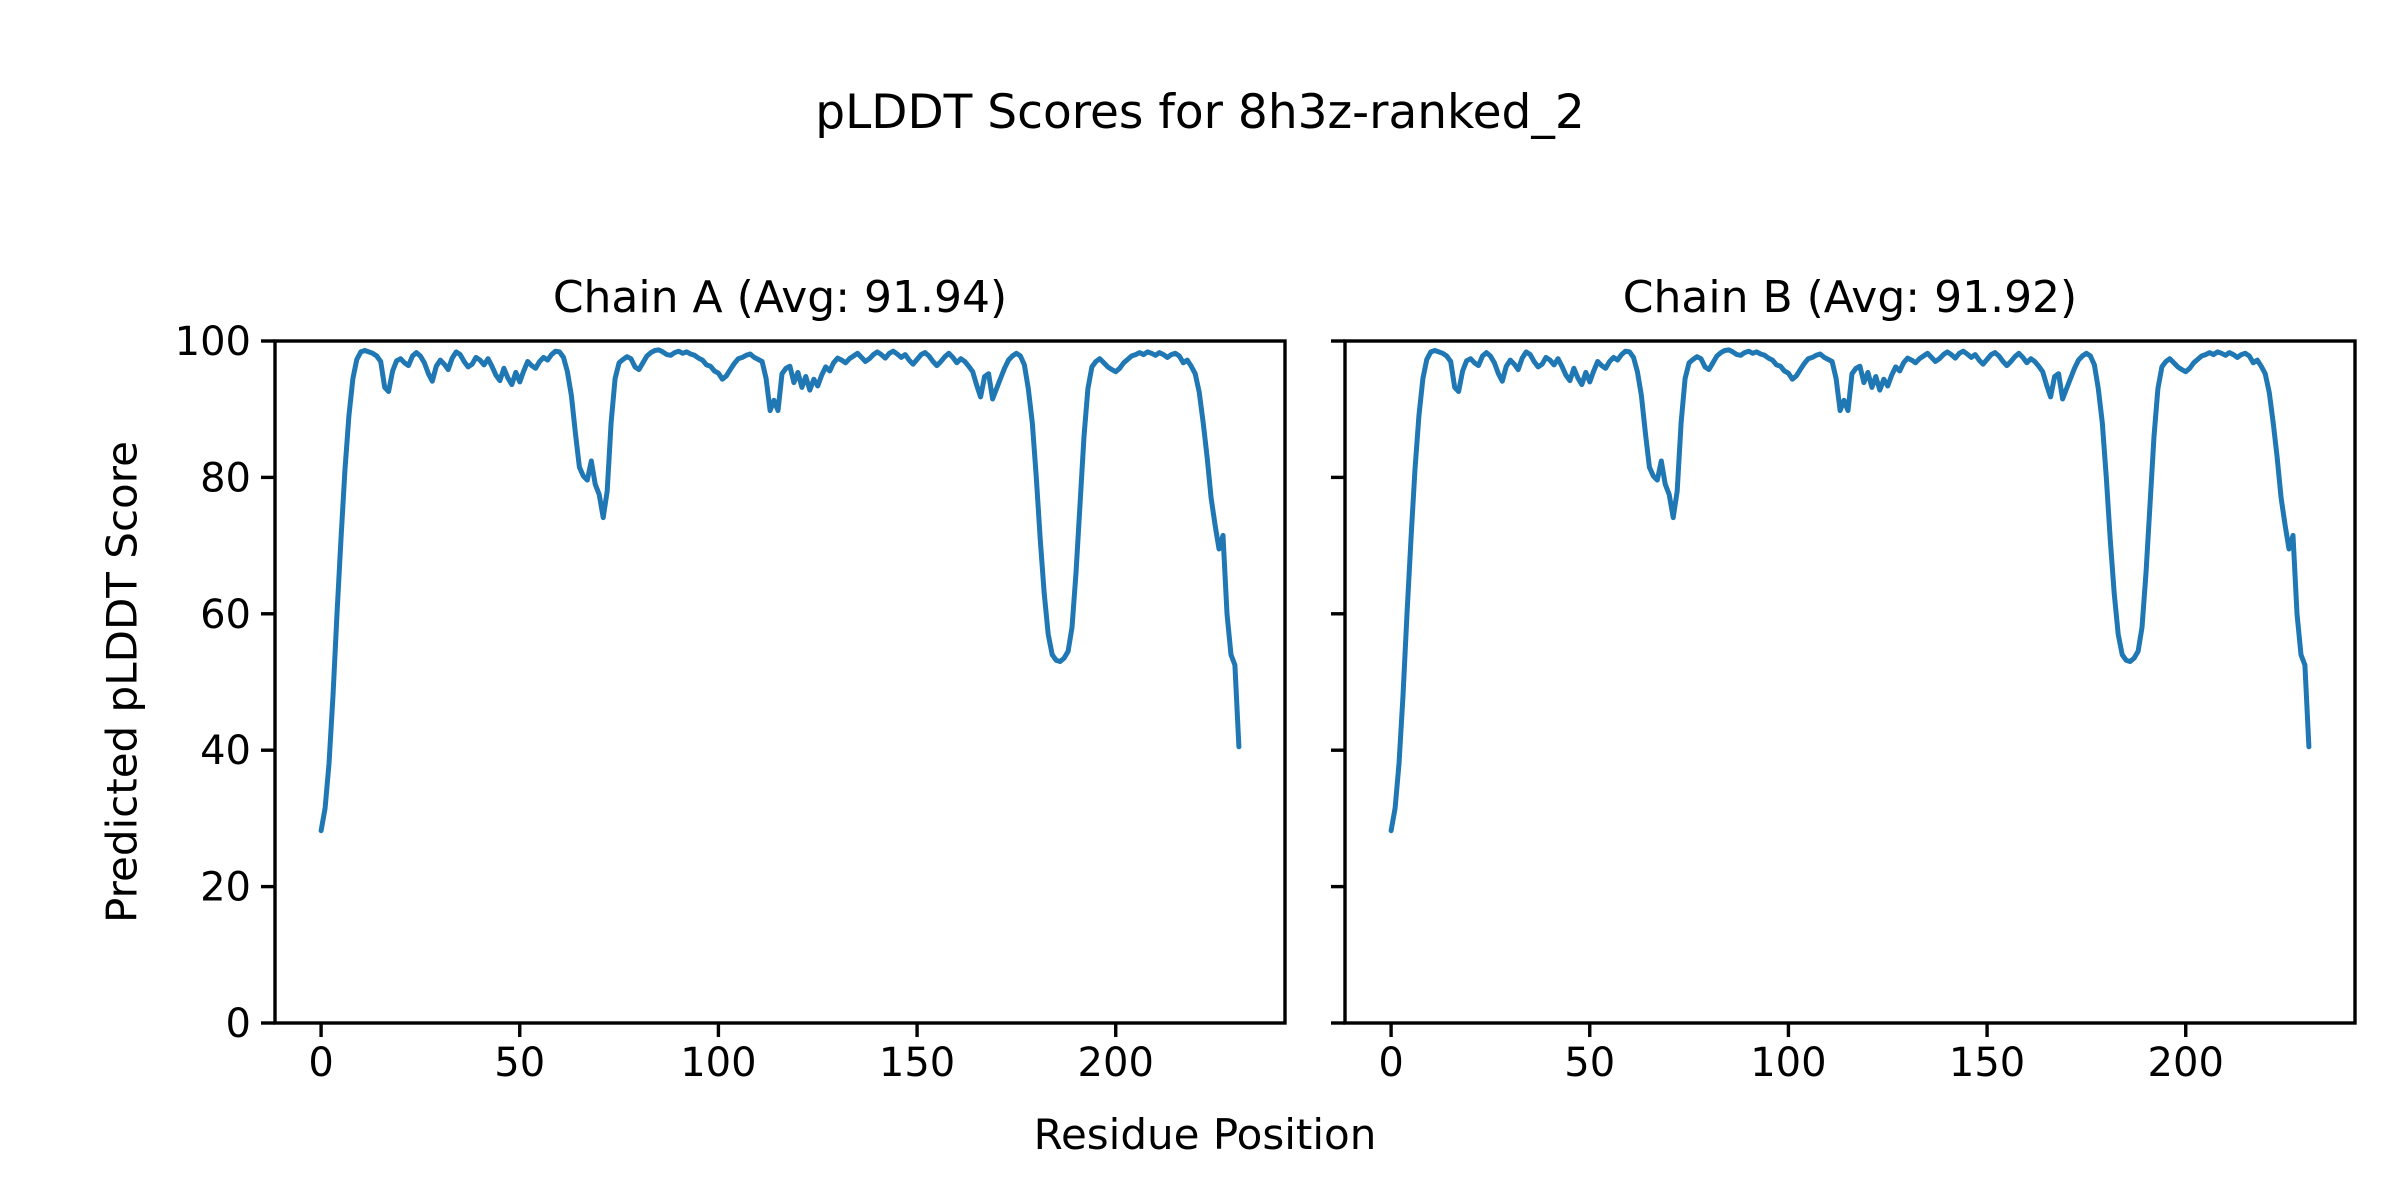  I want to click on x-axis-label: Residue Position, so click(1205, 1134).